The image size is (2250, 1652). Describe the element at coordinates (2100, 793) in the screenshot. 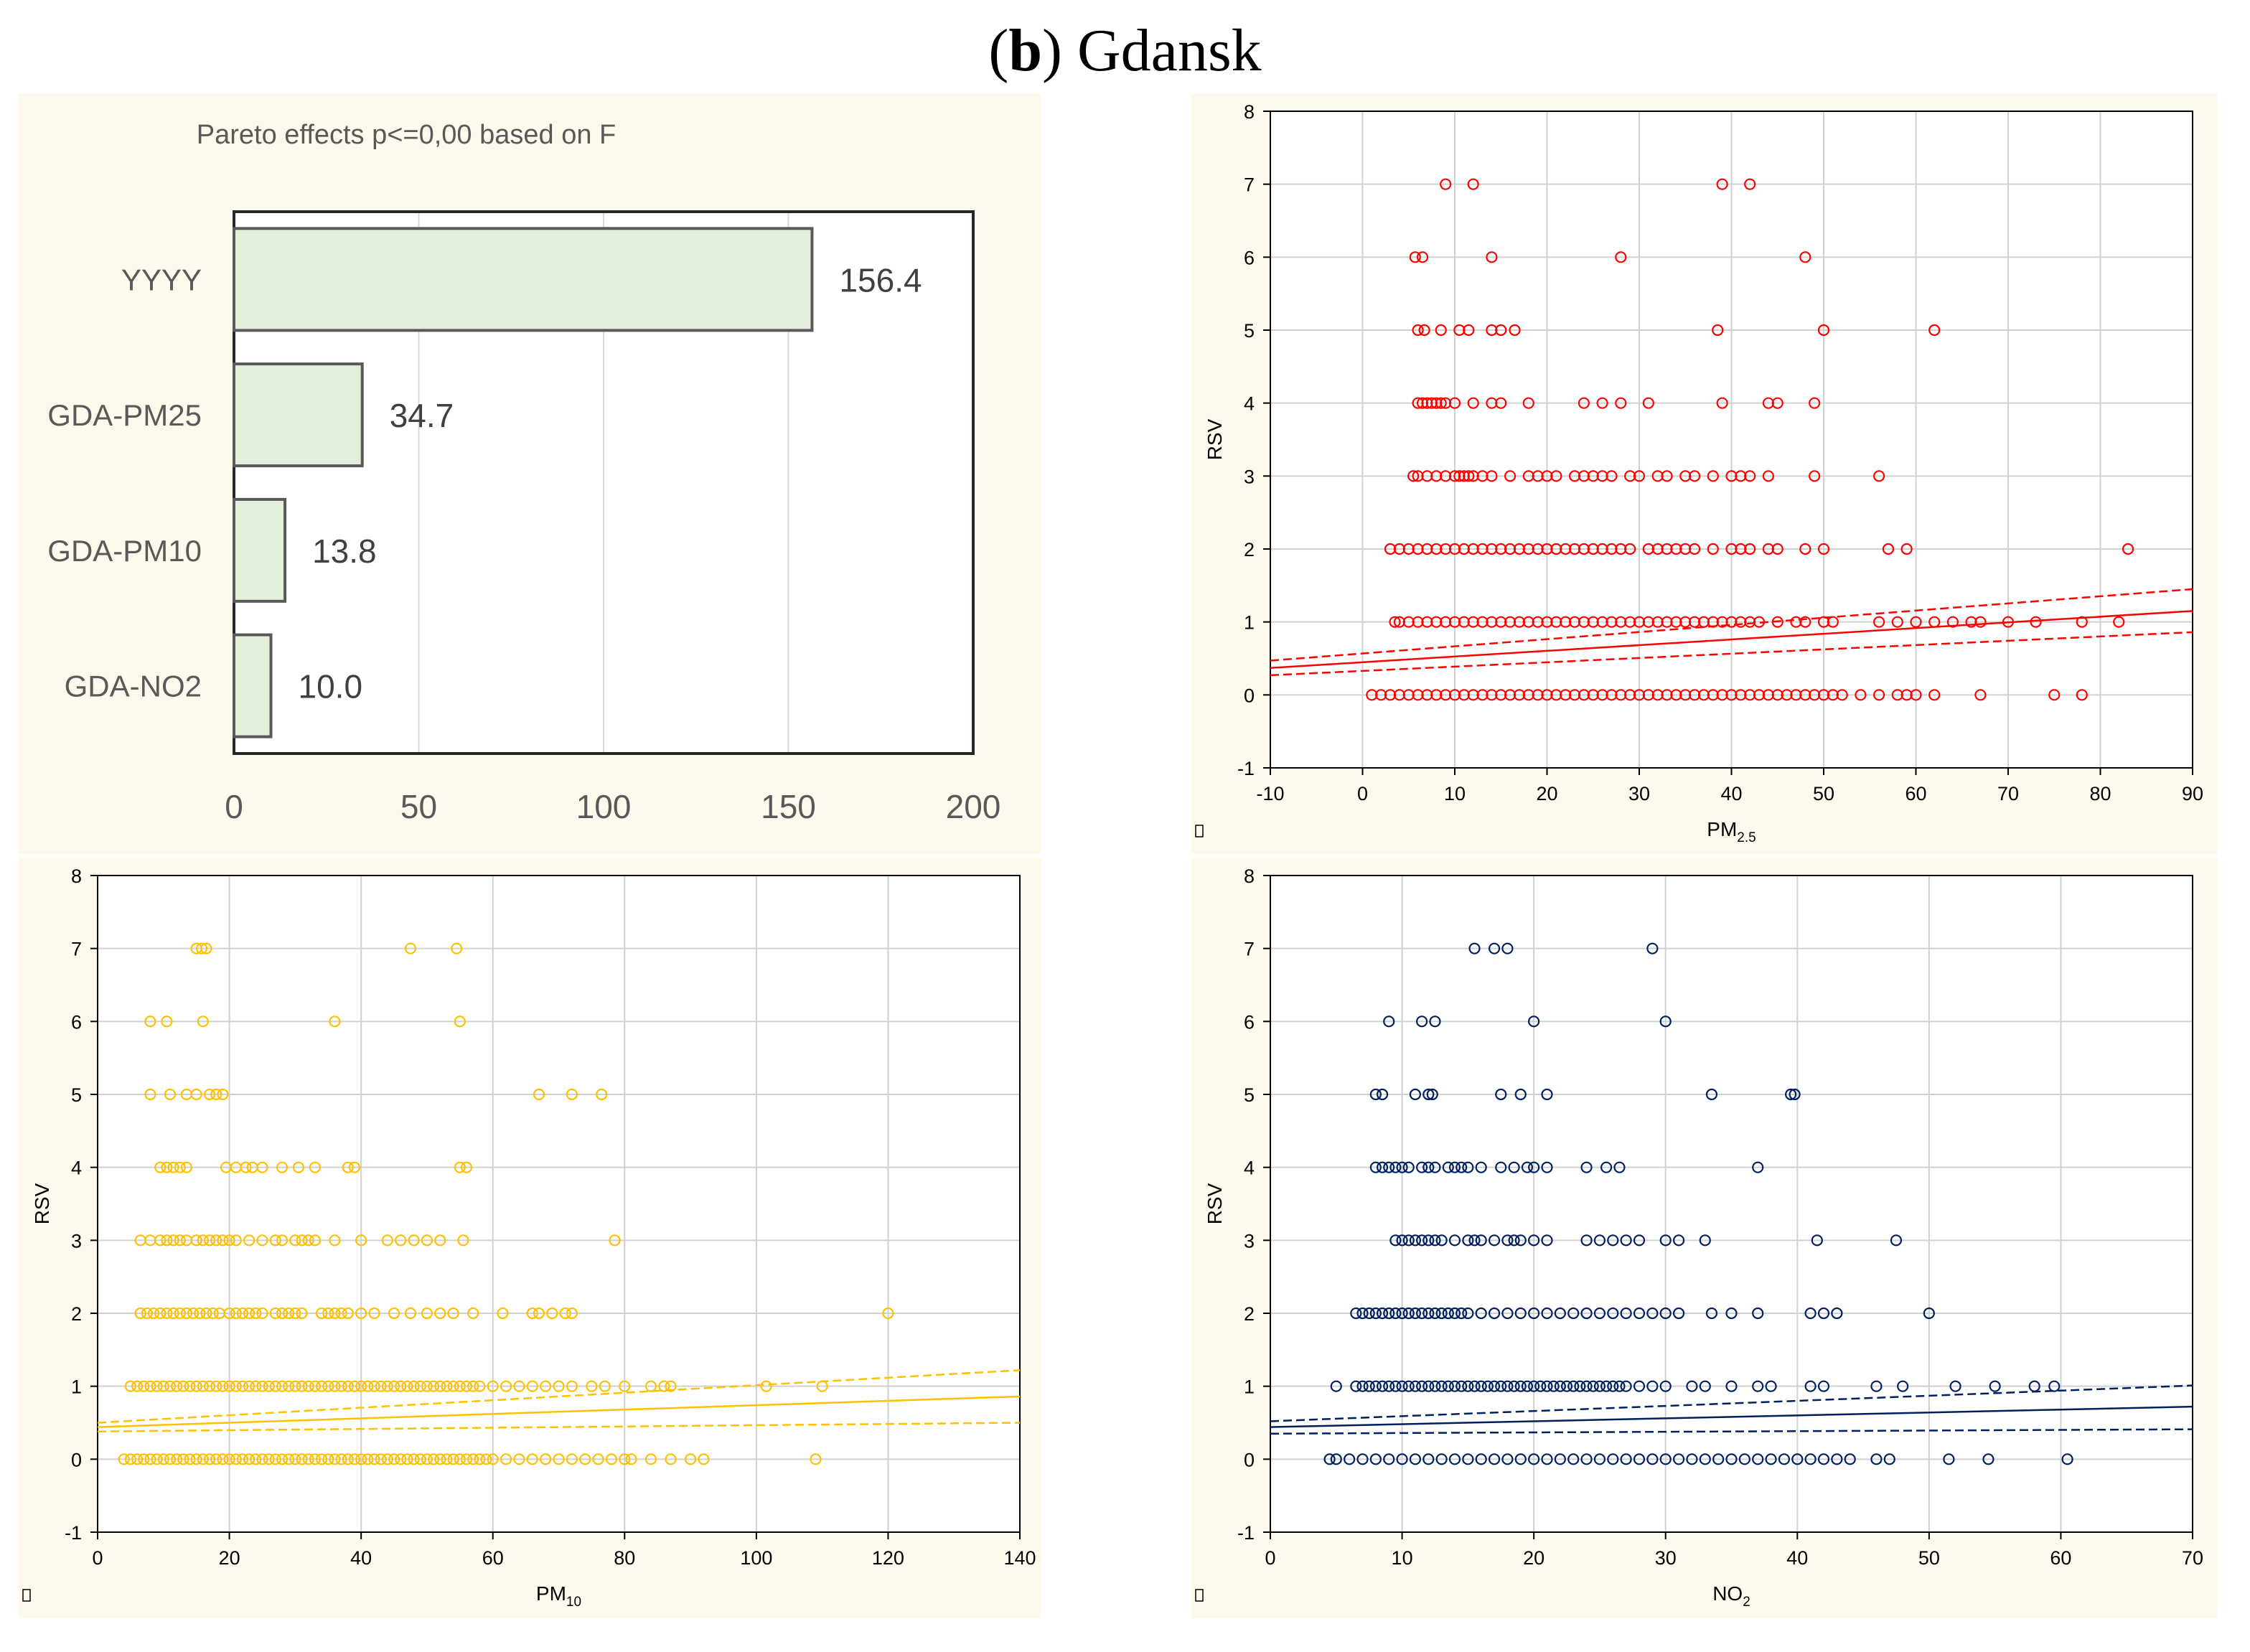

I see `x-tick-label: 80` at that location.